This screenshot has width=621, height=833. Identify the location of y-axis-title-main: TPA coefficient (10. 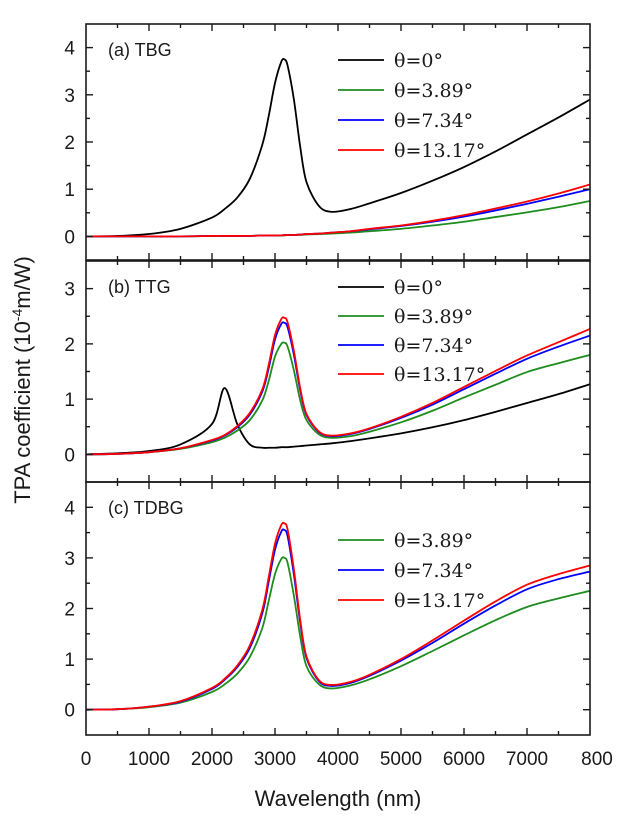
(22, 412).